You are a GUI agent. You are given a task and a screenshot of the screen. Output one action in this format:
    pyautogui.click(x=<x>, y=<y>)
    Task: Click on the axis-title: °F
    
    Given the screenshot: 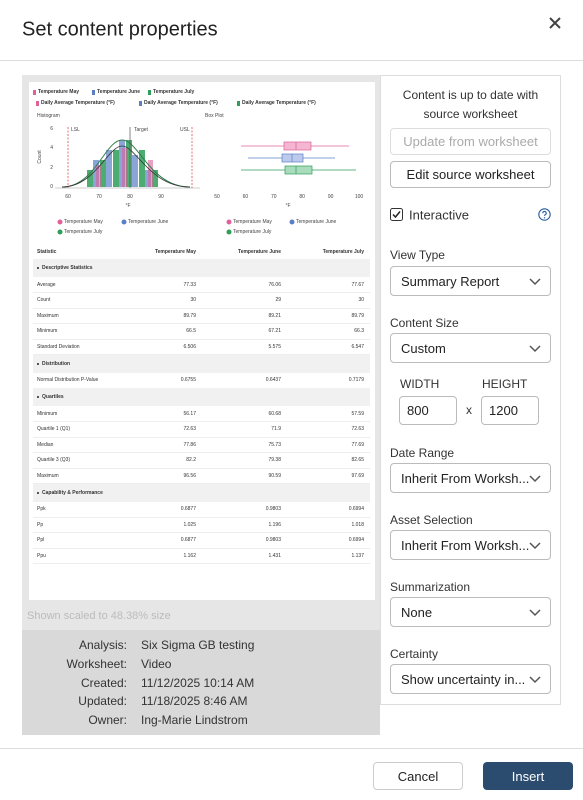 What is the action you would take?
    pyautogui.click(x=128, y=206)
    